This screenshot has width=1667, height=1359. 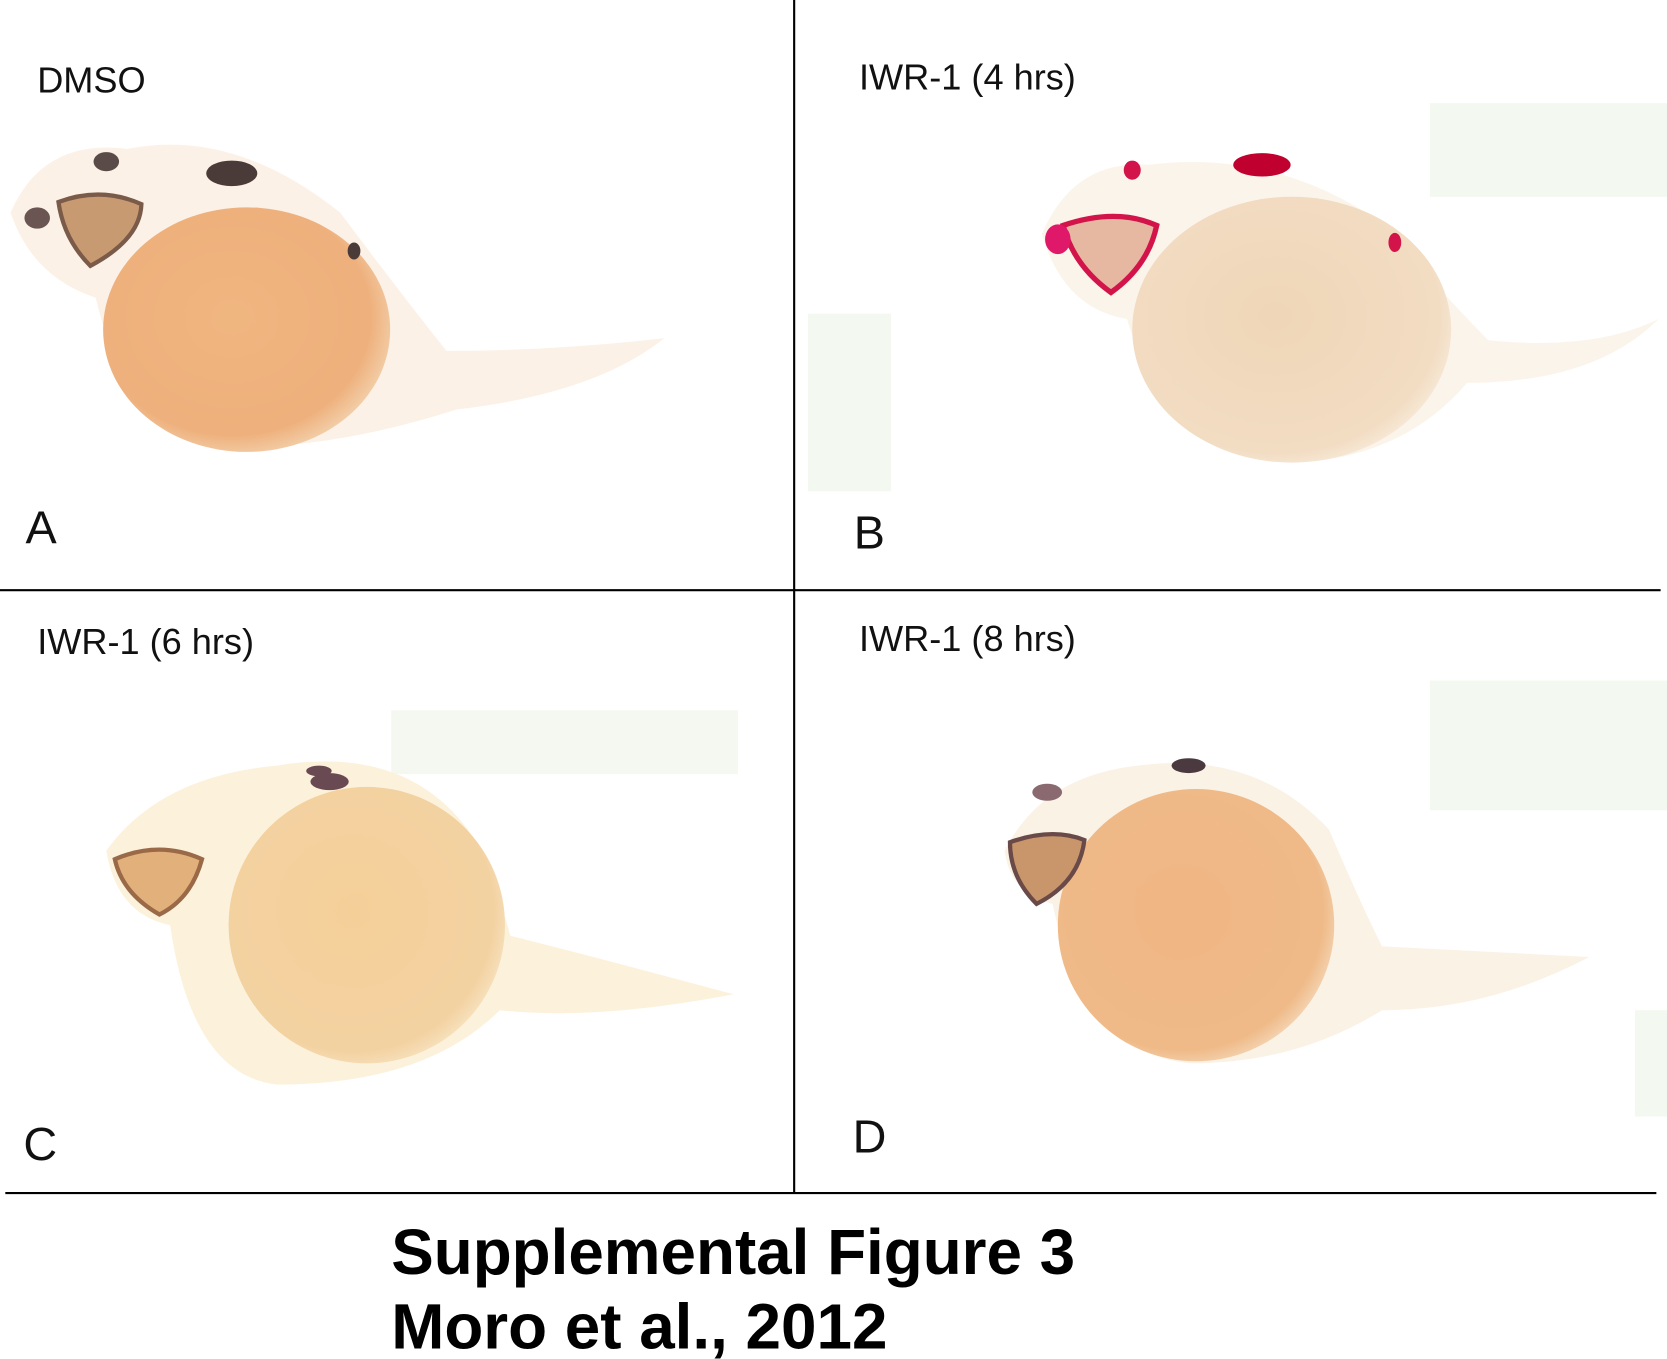 I want to click on panel-letter: A, so click(x=42, y=527).